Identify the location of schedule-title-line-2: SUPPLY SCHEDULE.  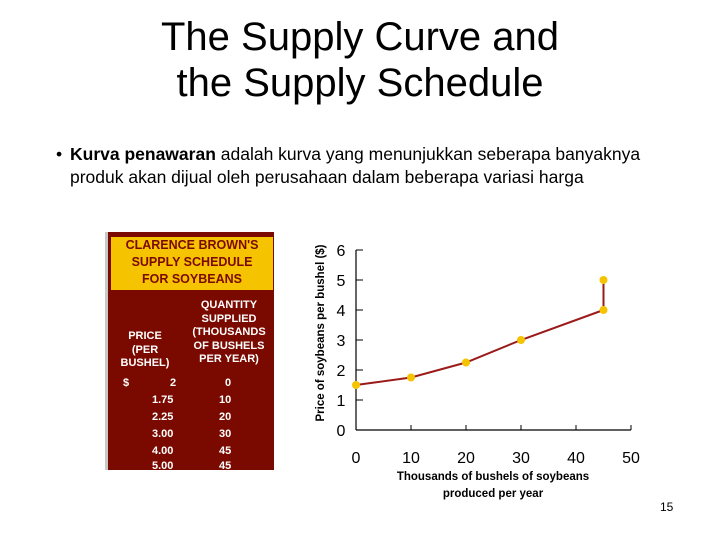
(192, 262).